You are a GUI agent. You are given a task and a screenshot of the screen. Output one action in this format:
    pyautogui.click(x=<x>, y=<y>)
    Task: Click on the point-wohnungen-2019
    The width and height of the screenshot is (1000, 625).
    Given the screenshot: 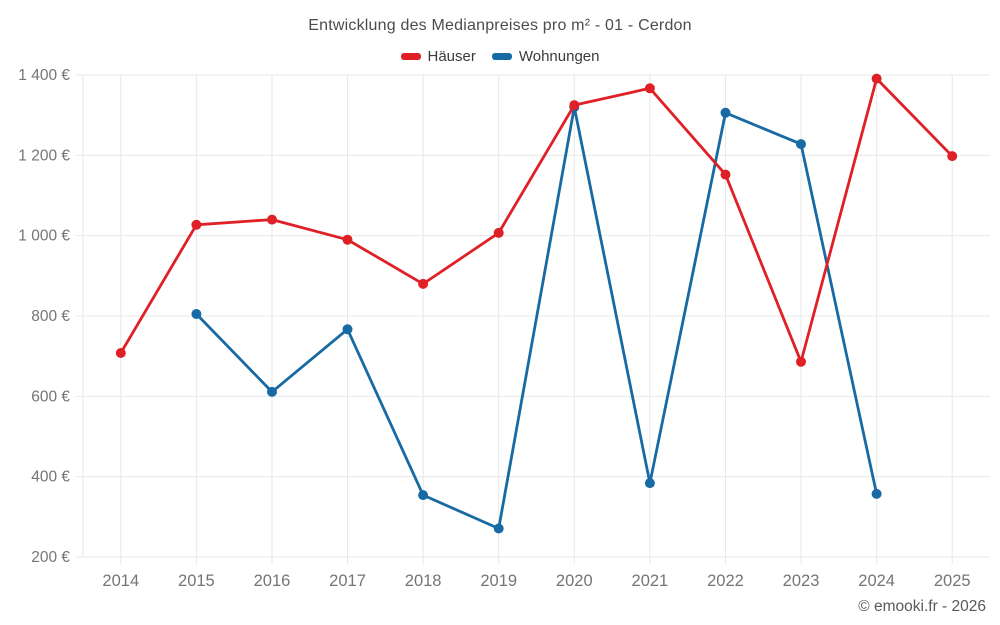 What is the action you would take?
    pyautogui.click(x=498, y=528)
    